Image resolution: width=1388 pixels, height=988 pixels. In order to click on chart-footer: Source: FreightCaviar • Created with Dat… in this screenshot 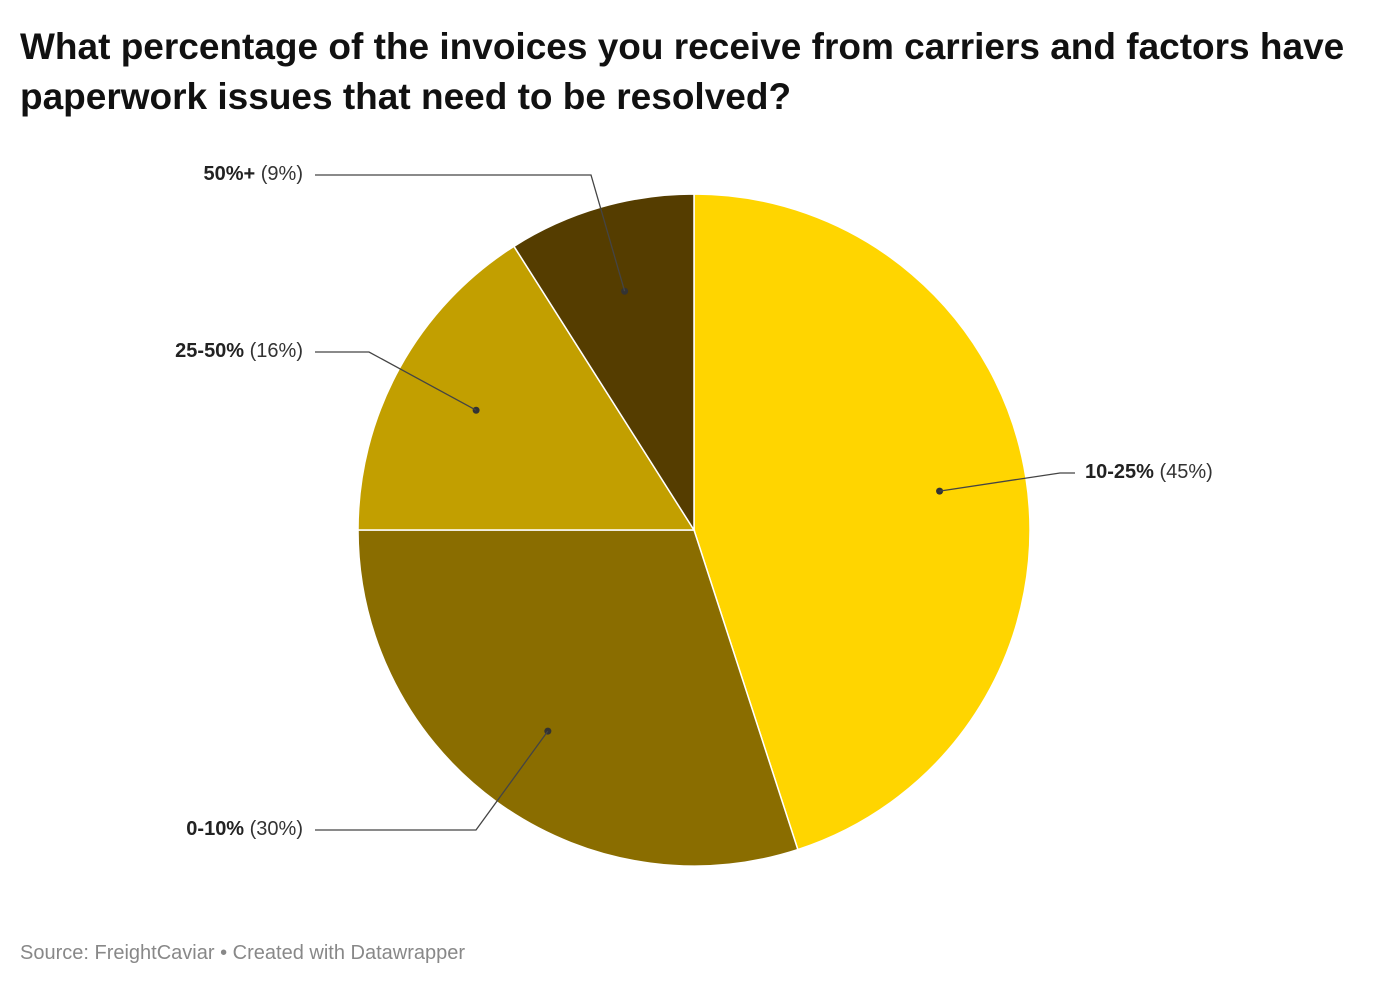, I will do `click(242, 953)`.